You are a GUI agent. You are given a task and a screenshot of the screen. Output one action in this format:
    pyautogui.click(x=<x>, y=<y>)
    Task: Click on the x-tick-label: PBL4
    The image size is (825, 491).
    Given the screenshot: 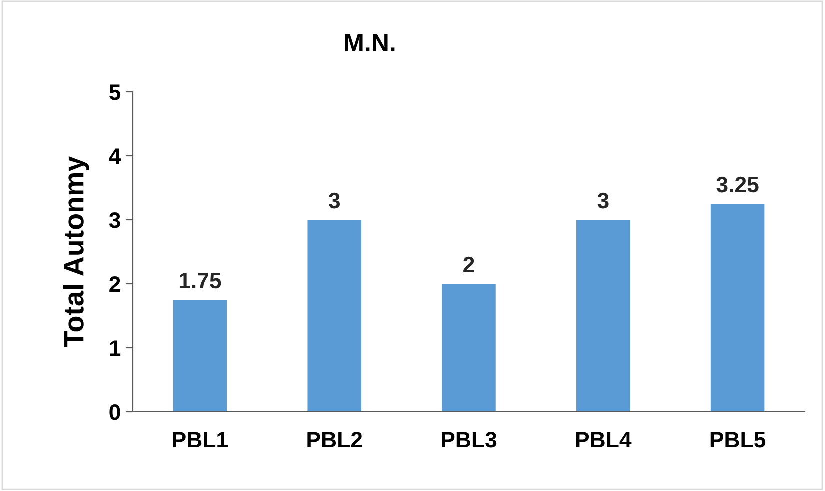 What is the action you would take?
    pyautogui.click(x=604, y=440)
    